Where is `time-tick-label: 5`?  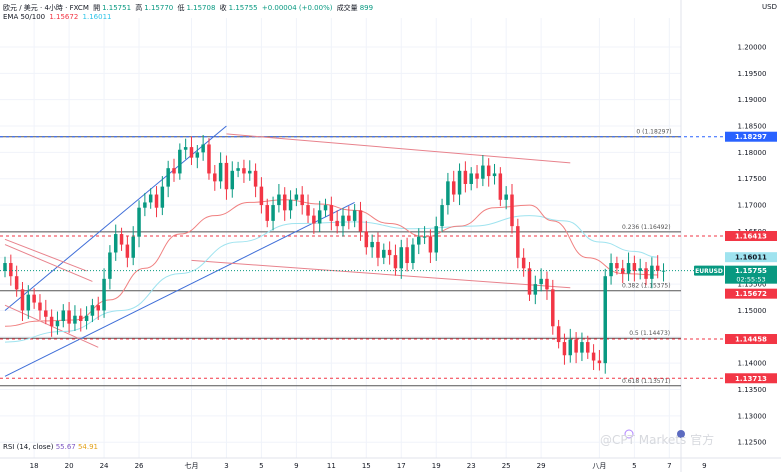 time-tick-label: 5 is located at coordinates (634, 466).